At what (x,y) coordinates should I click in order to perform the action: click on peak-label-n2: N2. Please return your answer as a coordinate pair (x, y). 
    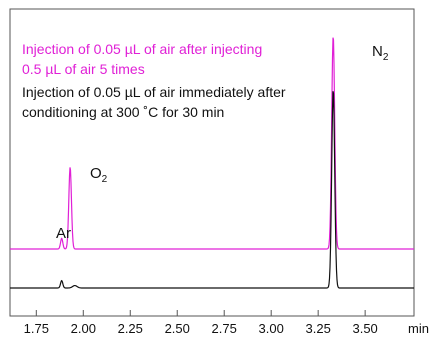
    Looking at the image, I should click on (380, 53).